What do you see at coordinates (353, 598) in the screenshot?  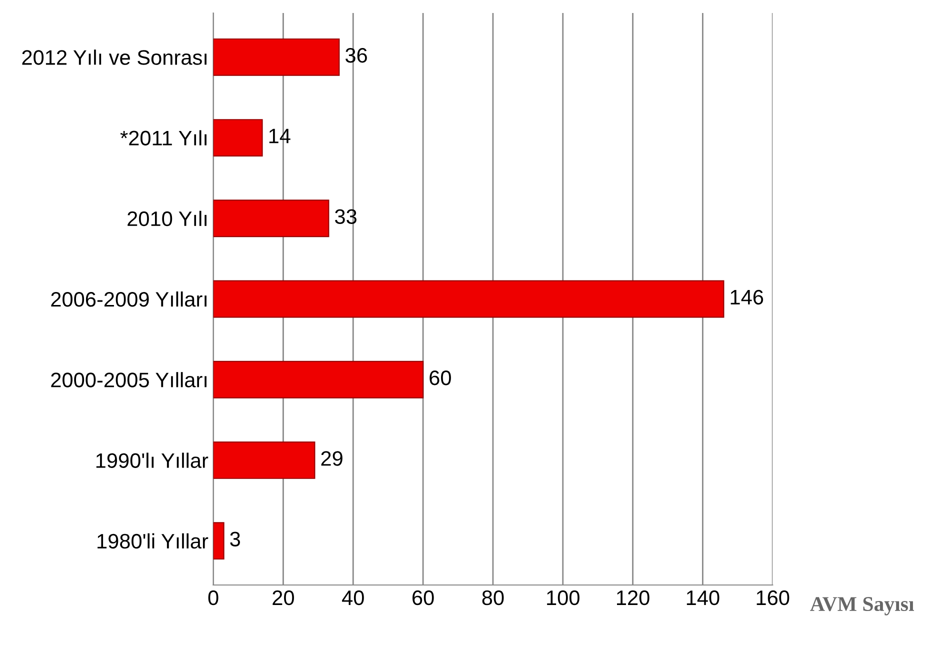 I see `x-tick-label: 40` at bounding box center [353, 598].